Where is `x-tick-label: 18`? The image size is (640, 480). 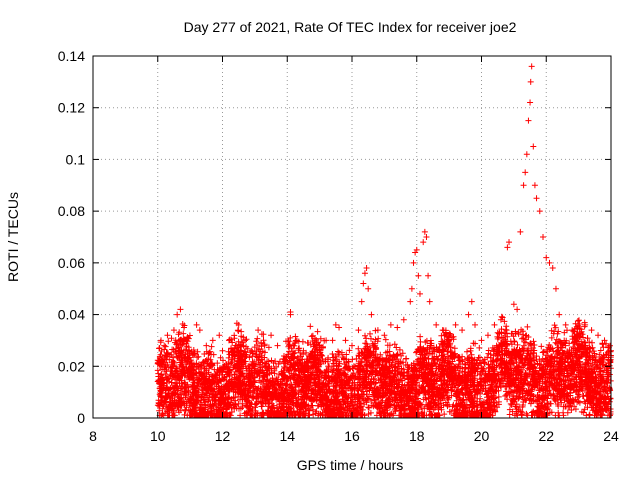 x-tick-label: 18 is located at coordinates (417, 436).